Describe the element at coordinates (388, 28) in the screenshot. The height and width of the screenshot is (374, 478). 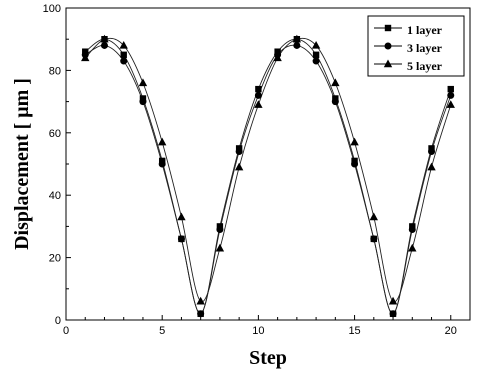
I see `legend-marker-1-layer` at that location.